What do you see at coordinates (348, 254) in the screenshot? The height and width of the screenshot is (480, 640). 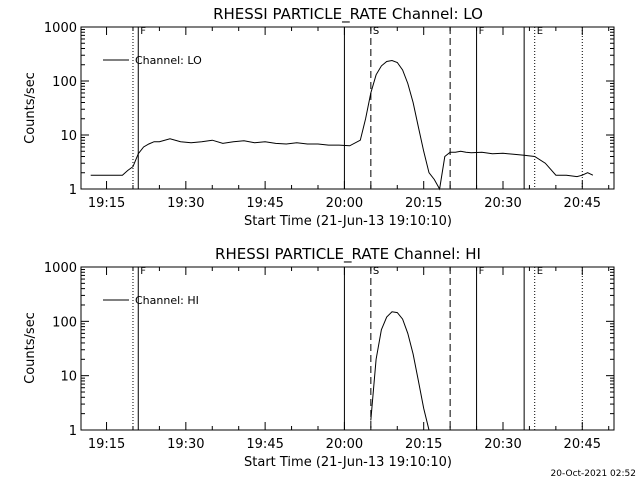 I see `chart-title: RHESSI PARTICLE_RATE Channel: HI` at bounding box center [348, 254].